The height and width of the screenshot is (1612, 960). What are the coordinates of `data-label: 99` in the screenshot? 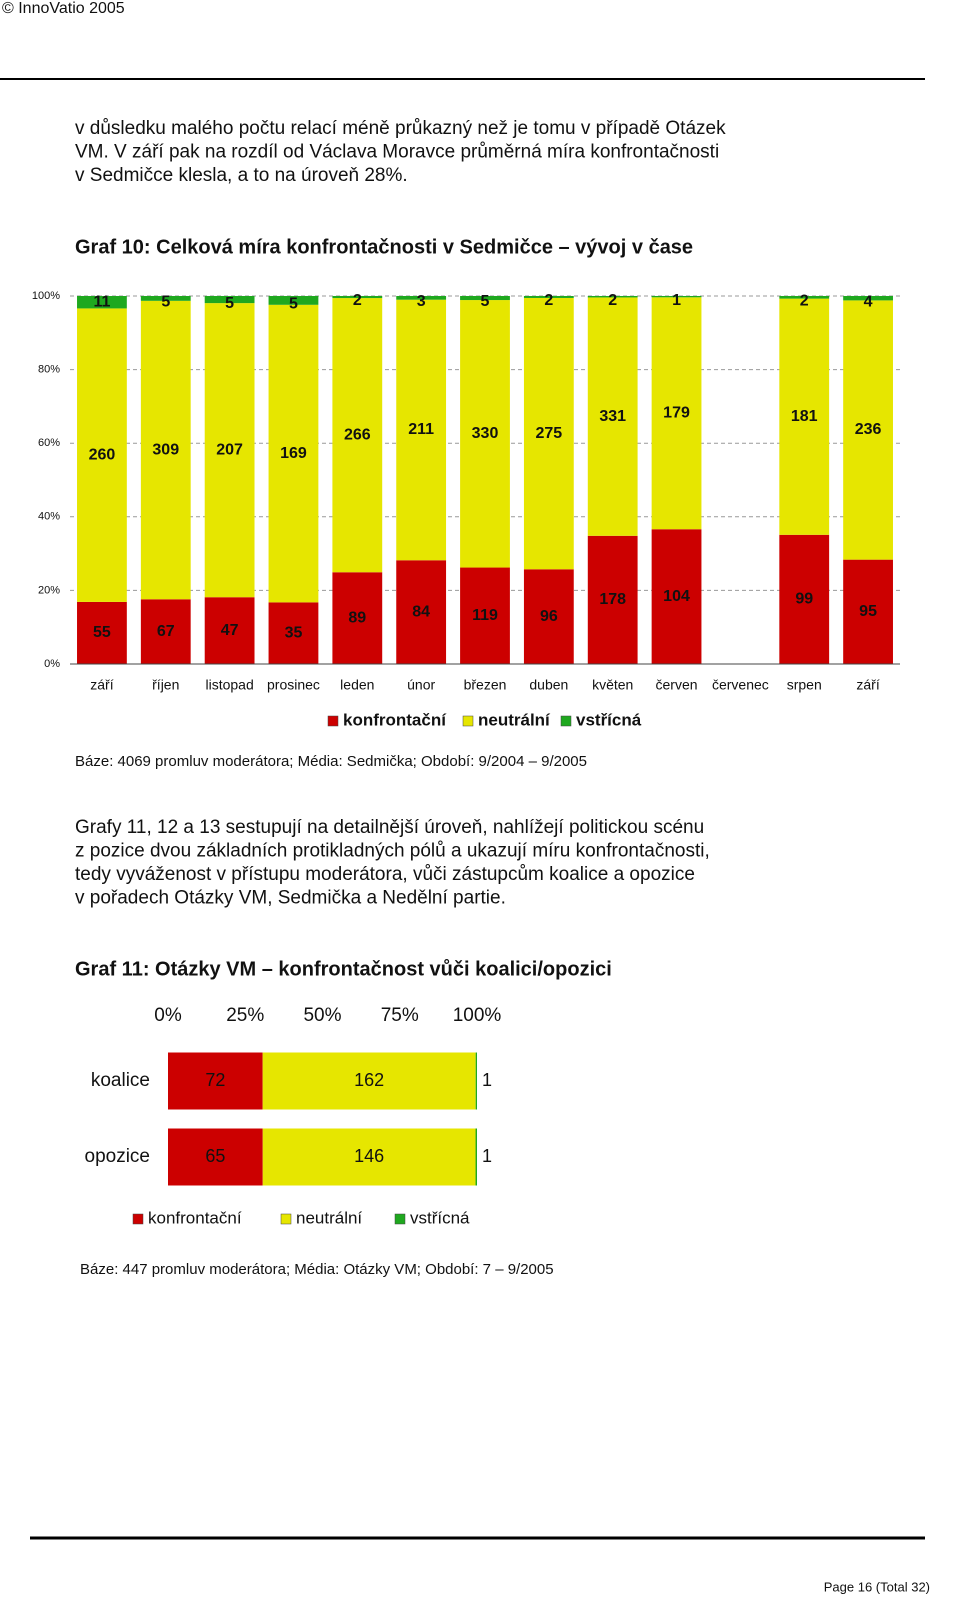 It's located at (804, 599).